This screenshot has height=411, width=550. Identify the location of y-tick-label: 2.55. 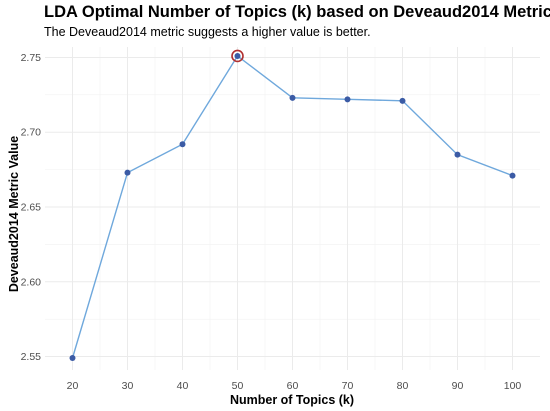
(31, 357).